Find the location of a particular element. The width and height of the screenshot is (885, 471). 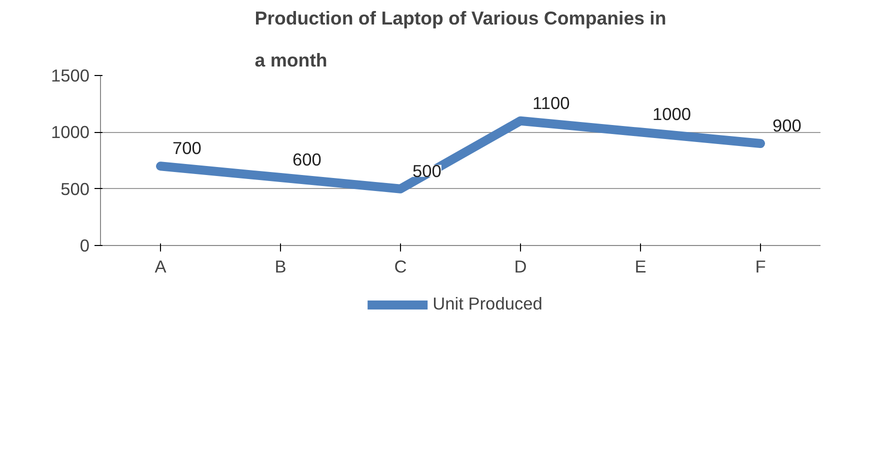

y-tick-label: 500 is located at coordinates (75, 188).